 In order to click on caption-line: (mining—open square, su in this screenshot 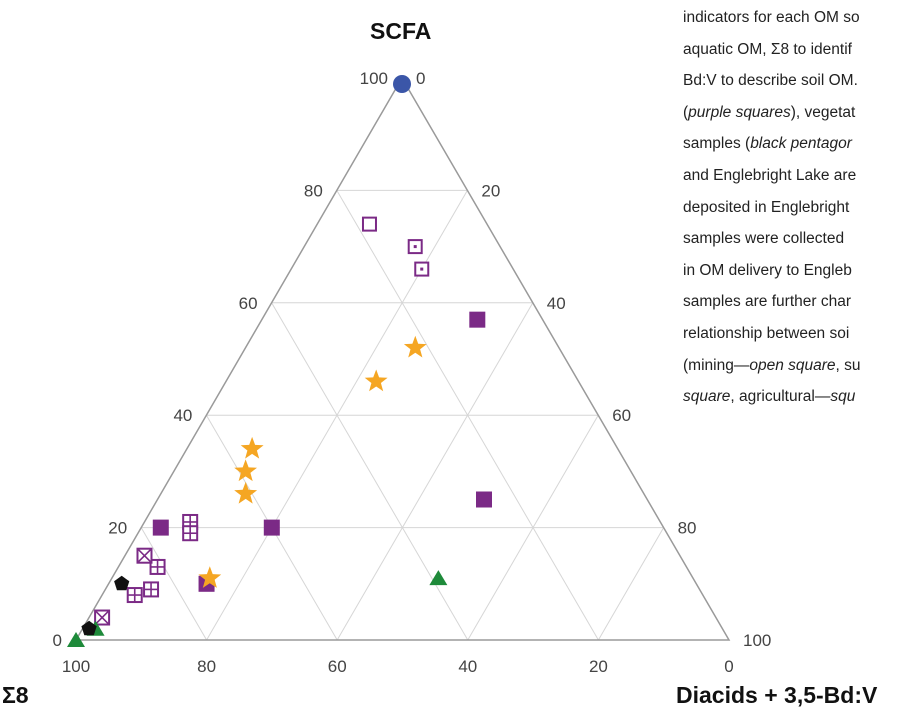, I will do `click(772, 365)`.